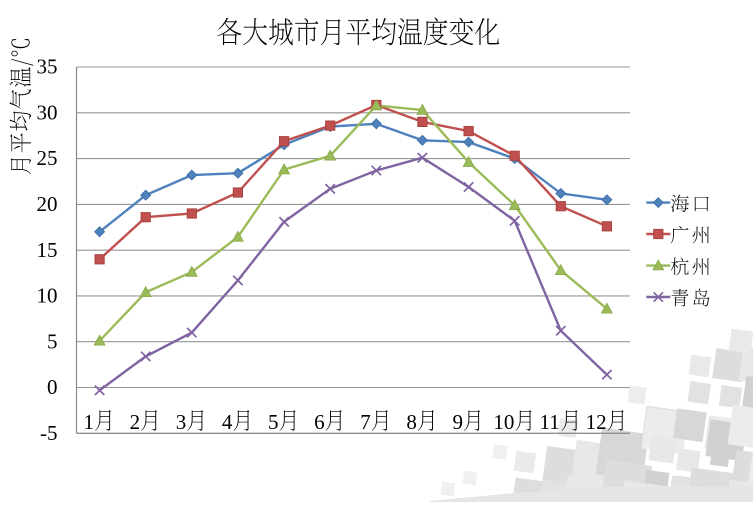 Image resolution: width=753 pixels, height=507 pixels. Describe the element at coordinates (47, 67) in the screenshot. I see `svg-text: 35` at that location.